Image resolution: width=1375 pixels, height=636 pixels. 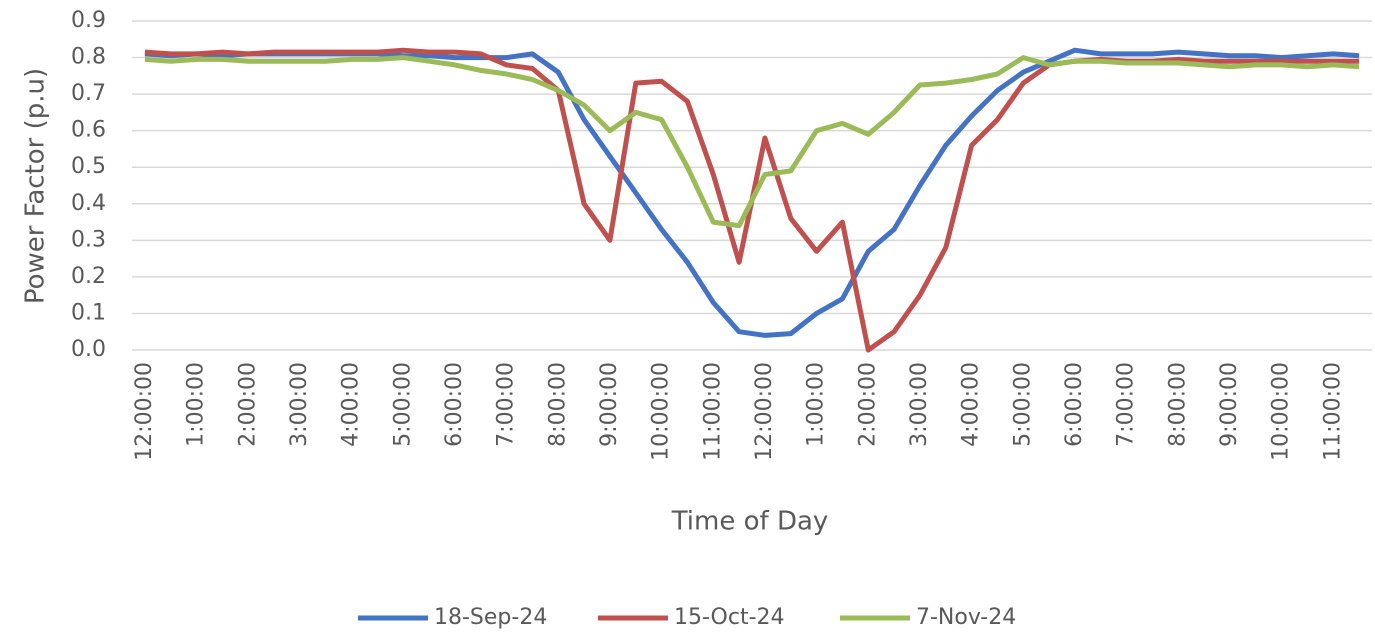 I want to click on y-tick-label: 0.5, so click(x=88, y=166).